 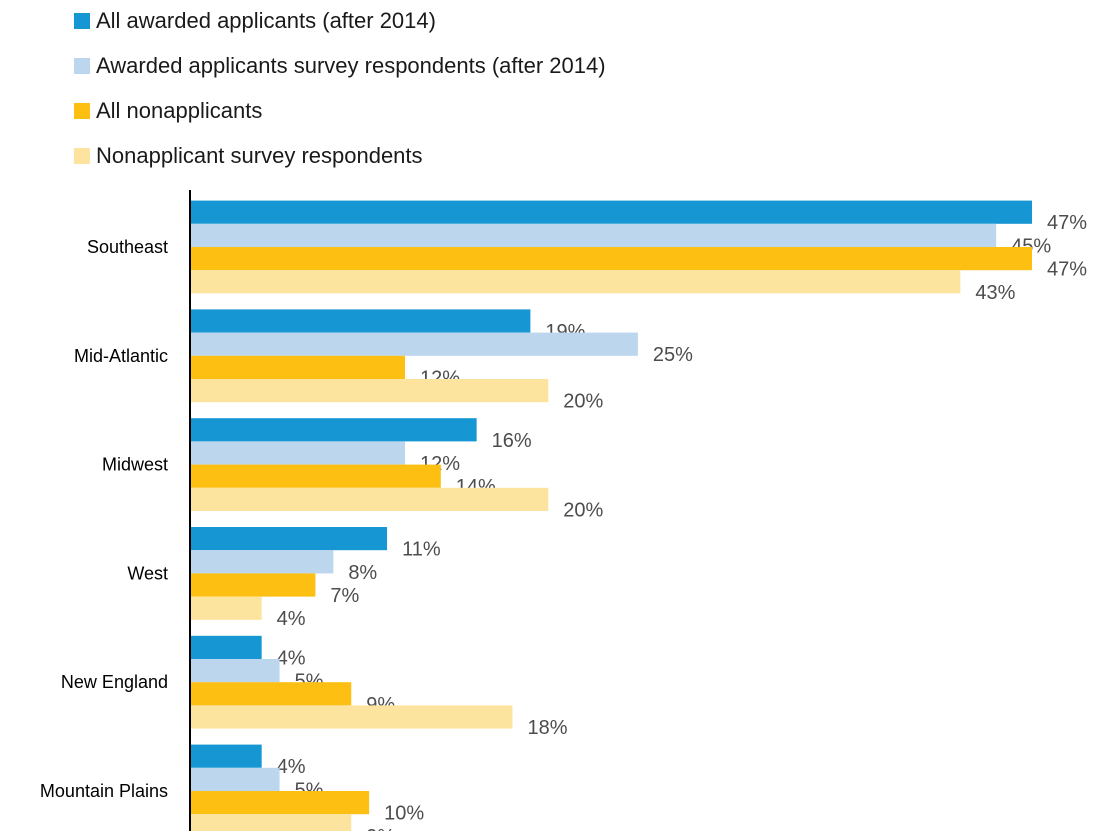 What do you see at coordinates (114, 682) in the screenshot?
I see `category-label: New England` at bounding box center [114, 682].